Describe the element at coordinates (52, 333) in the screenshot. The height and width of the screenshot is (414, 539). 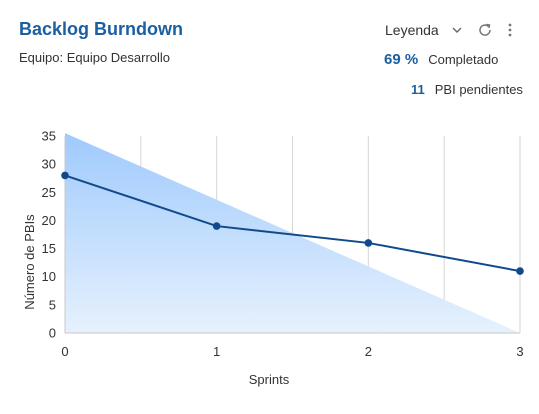
I see `y-tick-label: 0` at that location.